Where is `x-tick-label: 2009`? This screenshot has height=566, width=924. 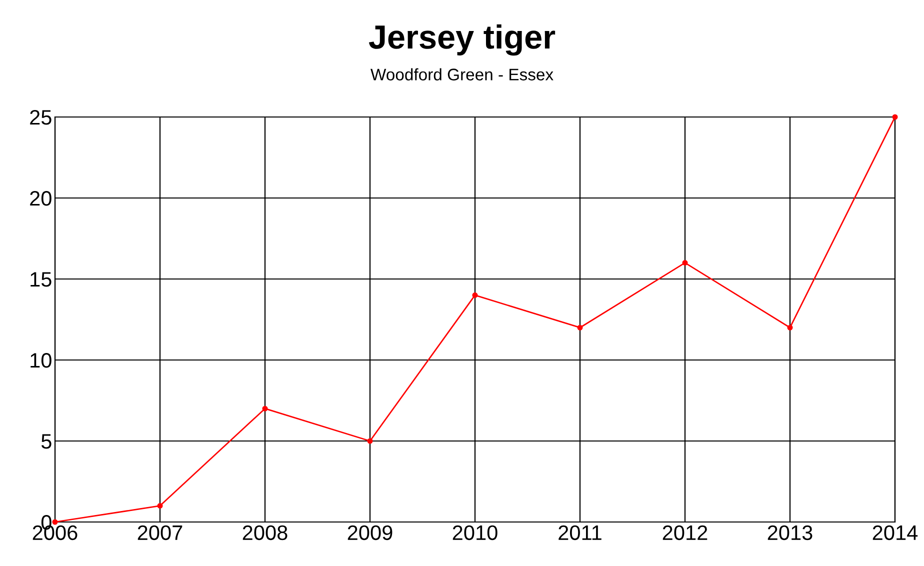 x-tick-label: 2009 is located at coordinates (370, 532).